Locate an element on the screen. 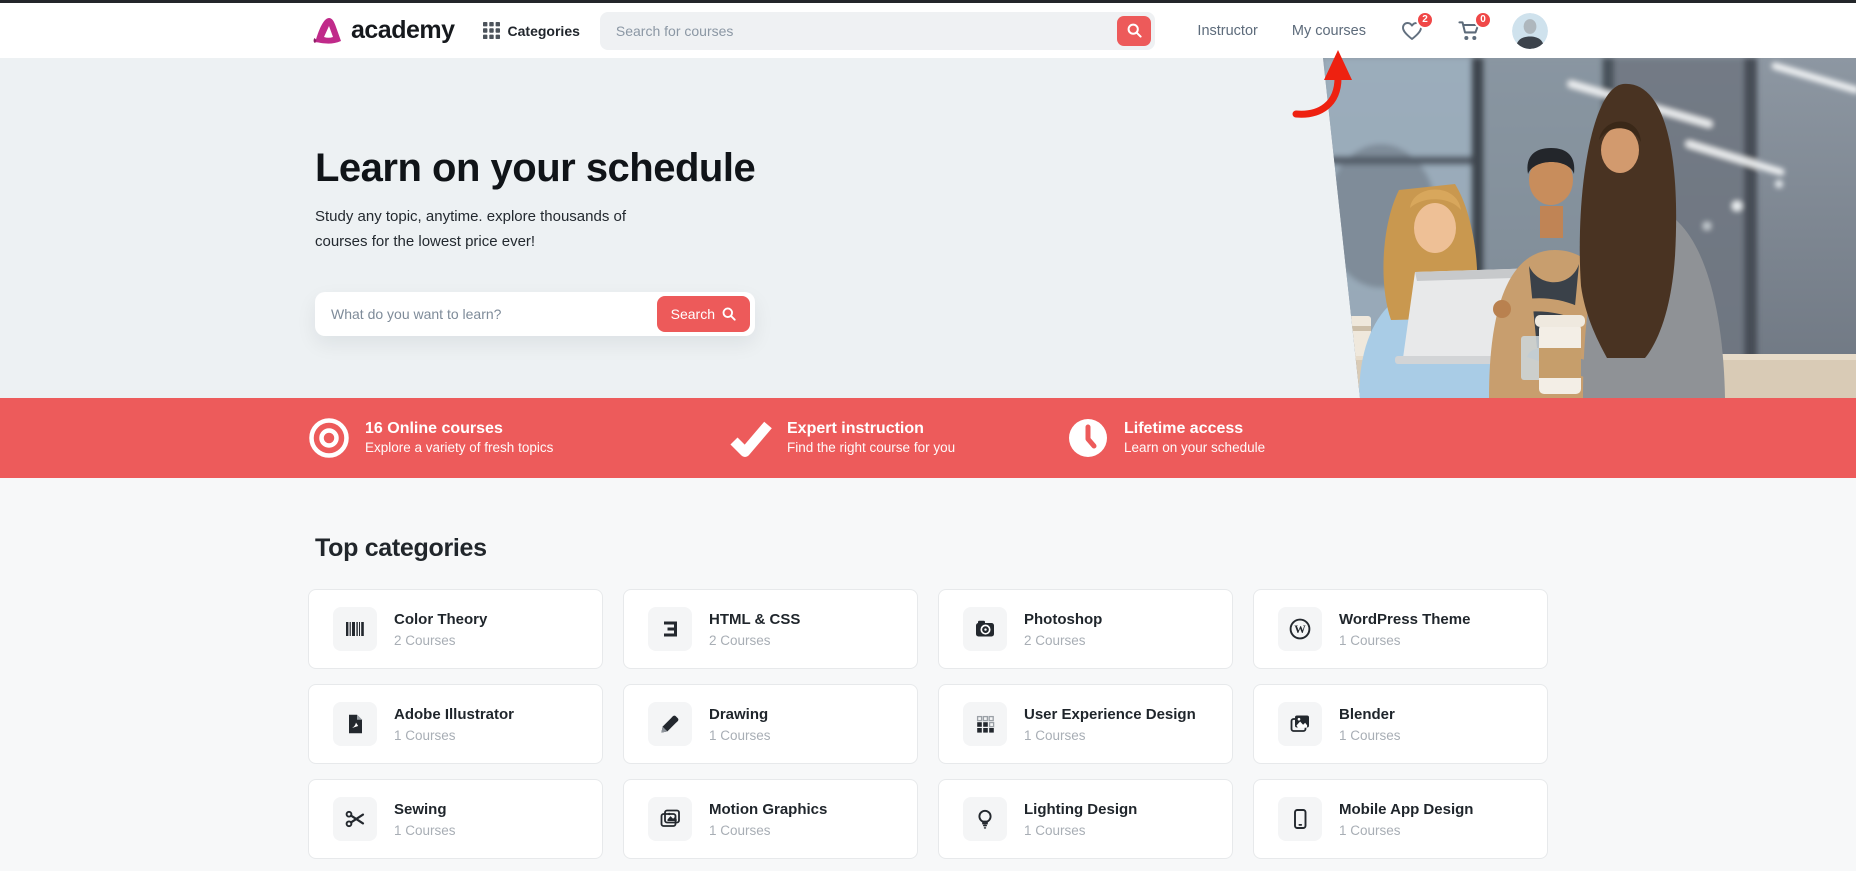  file-icon is located at coordinates (355, 724).